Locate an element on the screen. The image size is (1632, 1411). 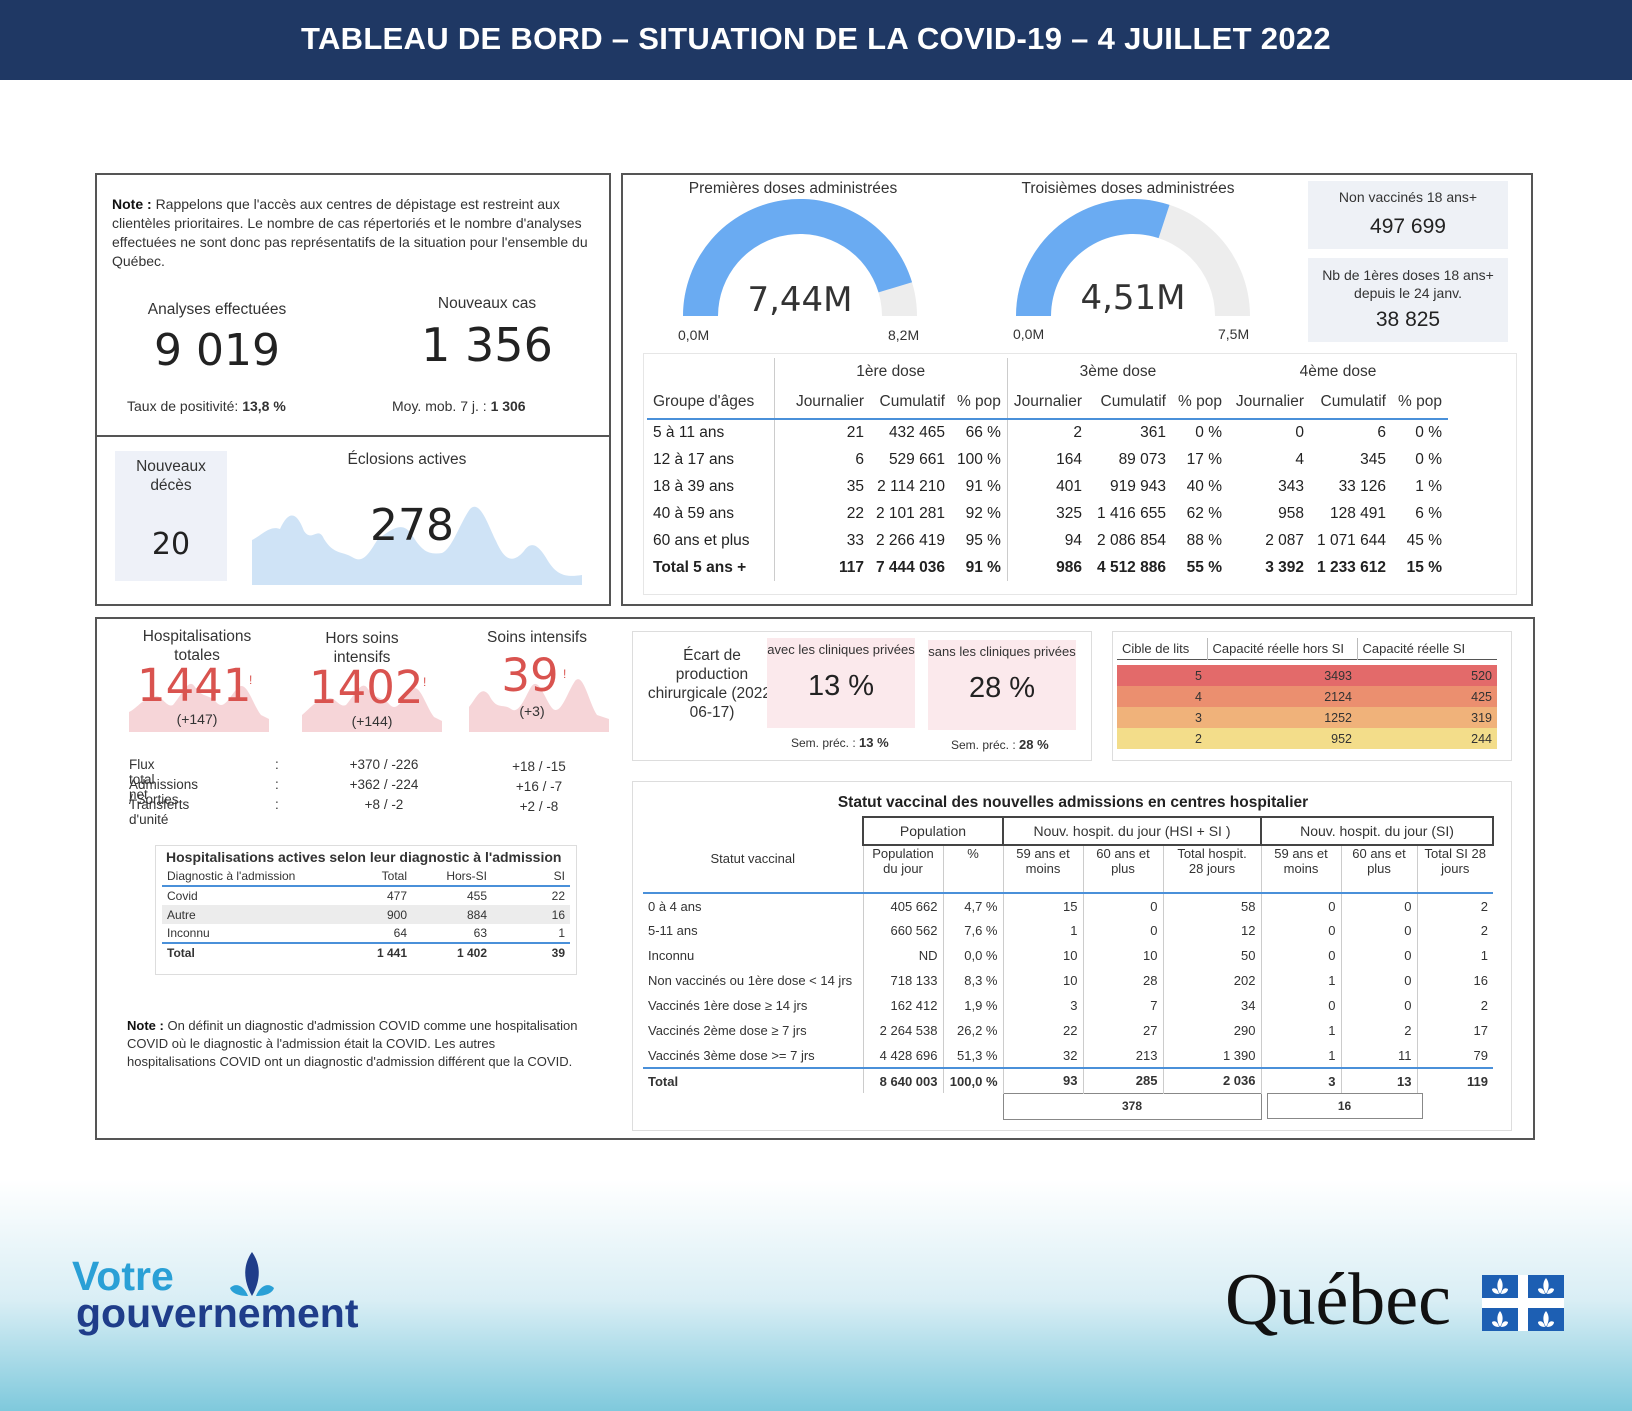
unvaccinated-value: 497 699 is located at coordinates (1408, 226).